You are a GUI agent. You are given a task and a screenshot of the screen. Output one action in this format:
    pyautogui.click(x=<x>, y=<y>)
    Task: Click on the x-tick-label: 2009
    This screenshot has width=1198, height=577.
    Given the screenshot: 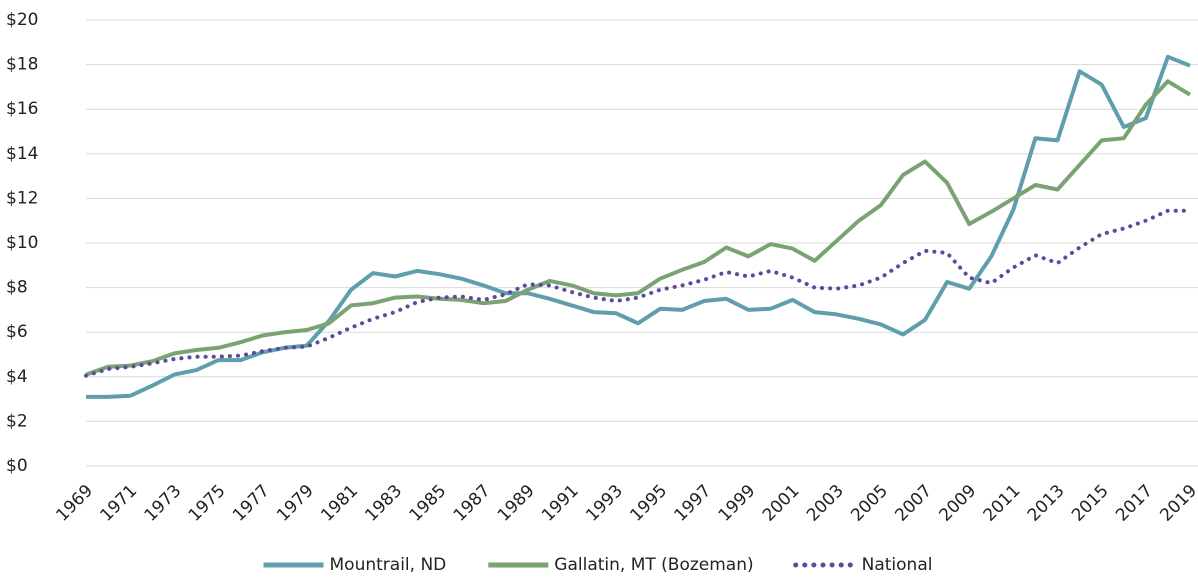 What is the action you would take?
    pyautogui.click(x=958, y=503)
    